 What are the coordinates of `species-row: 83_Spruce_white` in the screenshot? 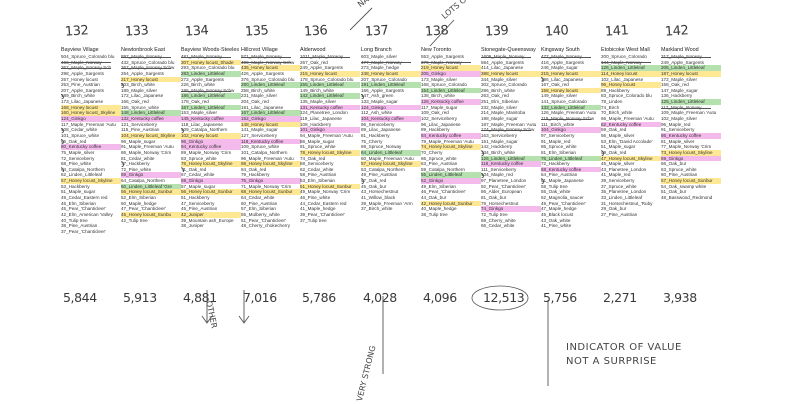 It's located at (199, 158).